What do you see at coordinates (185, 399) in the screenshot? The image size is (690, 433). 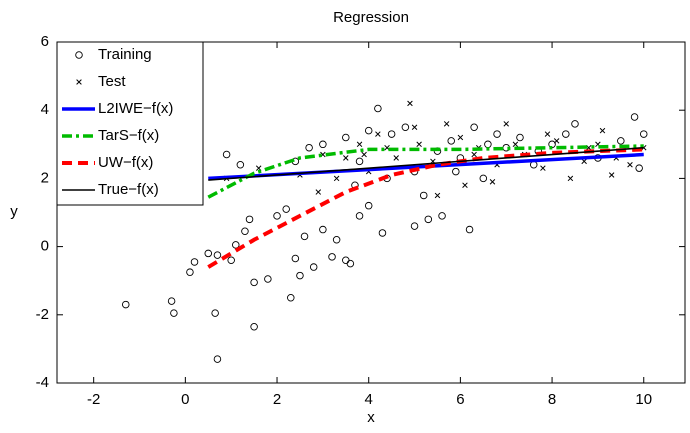 I see `x-tick-label: 0` at bounding box center [185, 399].